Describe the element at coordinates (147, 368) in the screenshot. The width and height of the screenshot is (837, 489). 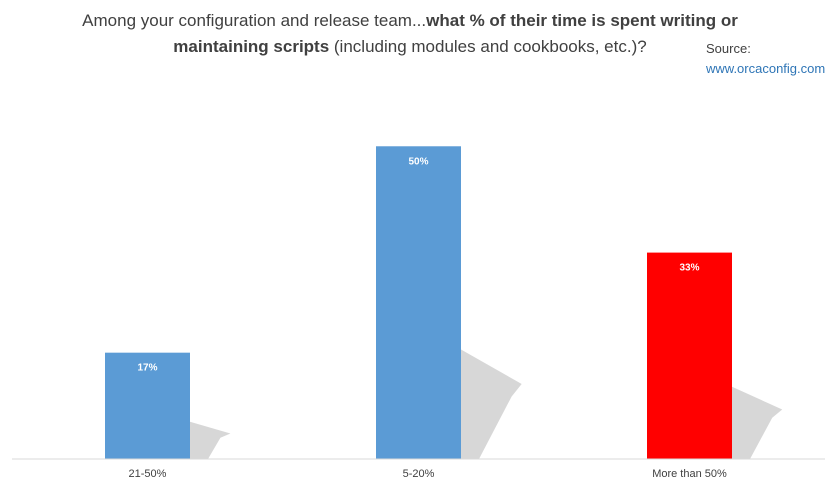
I see `value-label-1: 17%` at that location.